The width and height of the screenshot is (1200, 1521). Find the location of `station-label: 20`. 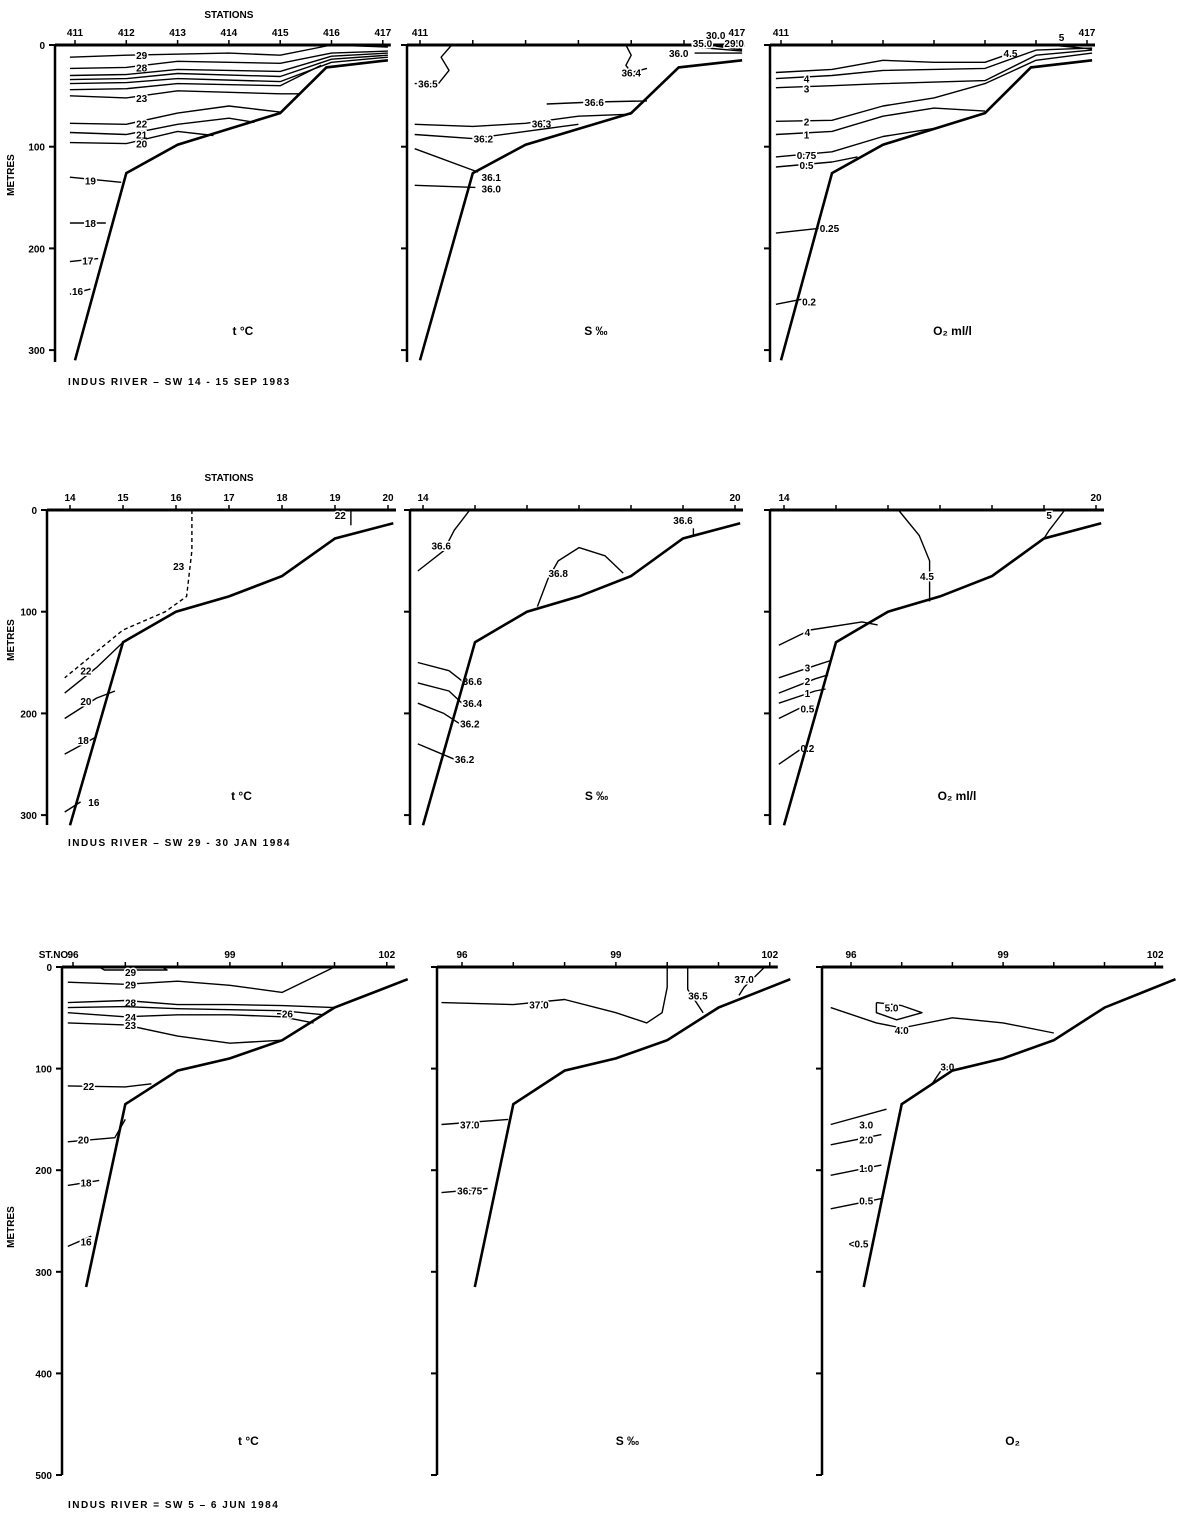

station-label: 20 is located at coordinates (1096, 498).